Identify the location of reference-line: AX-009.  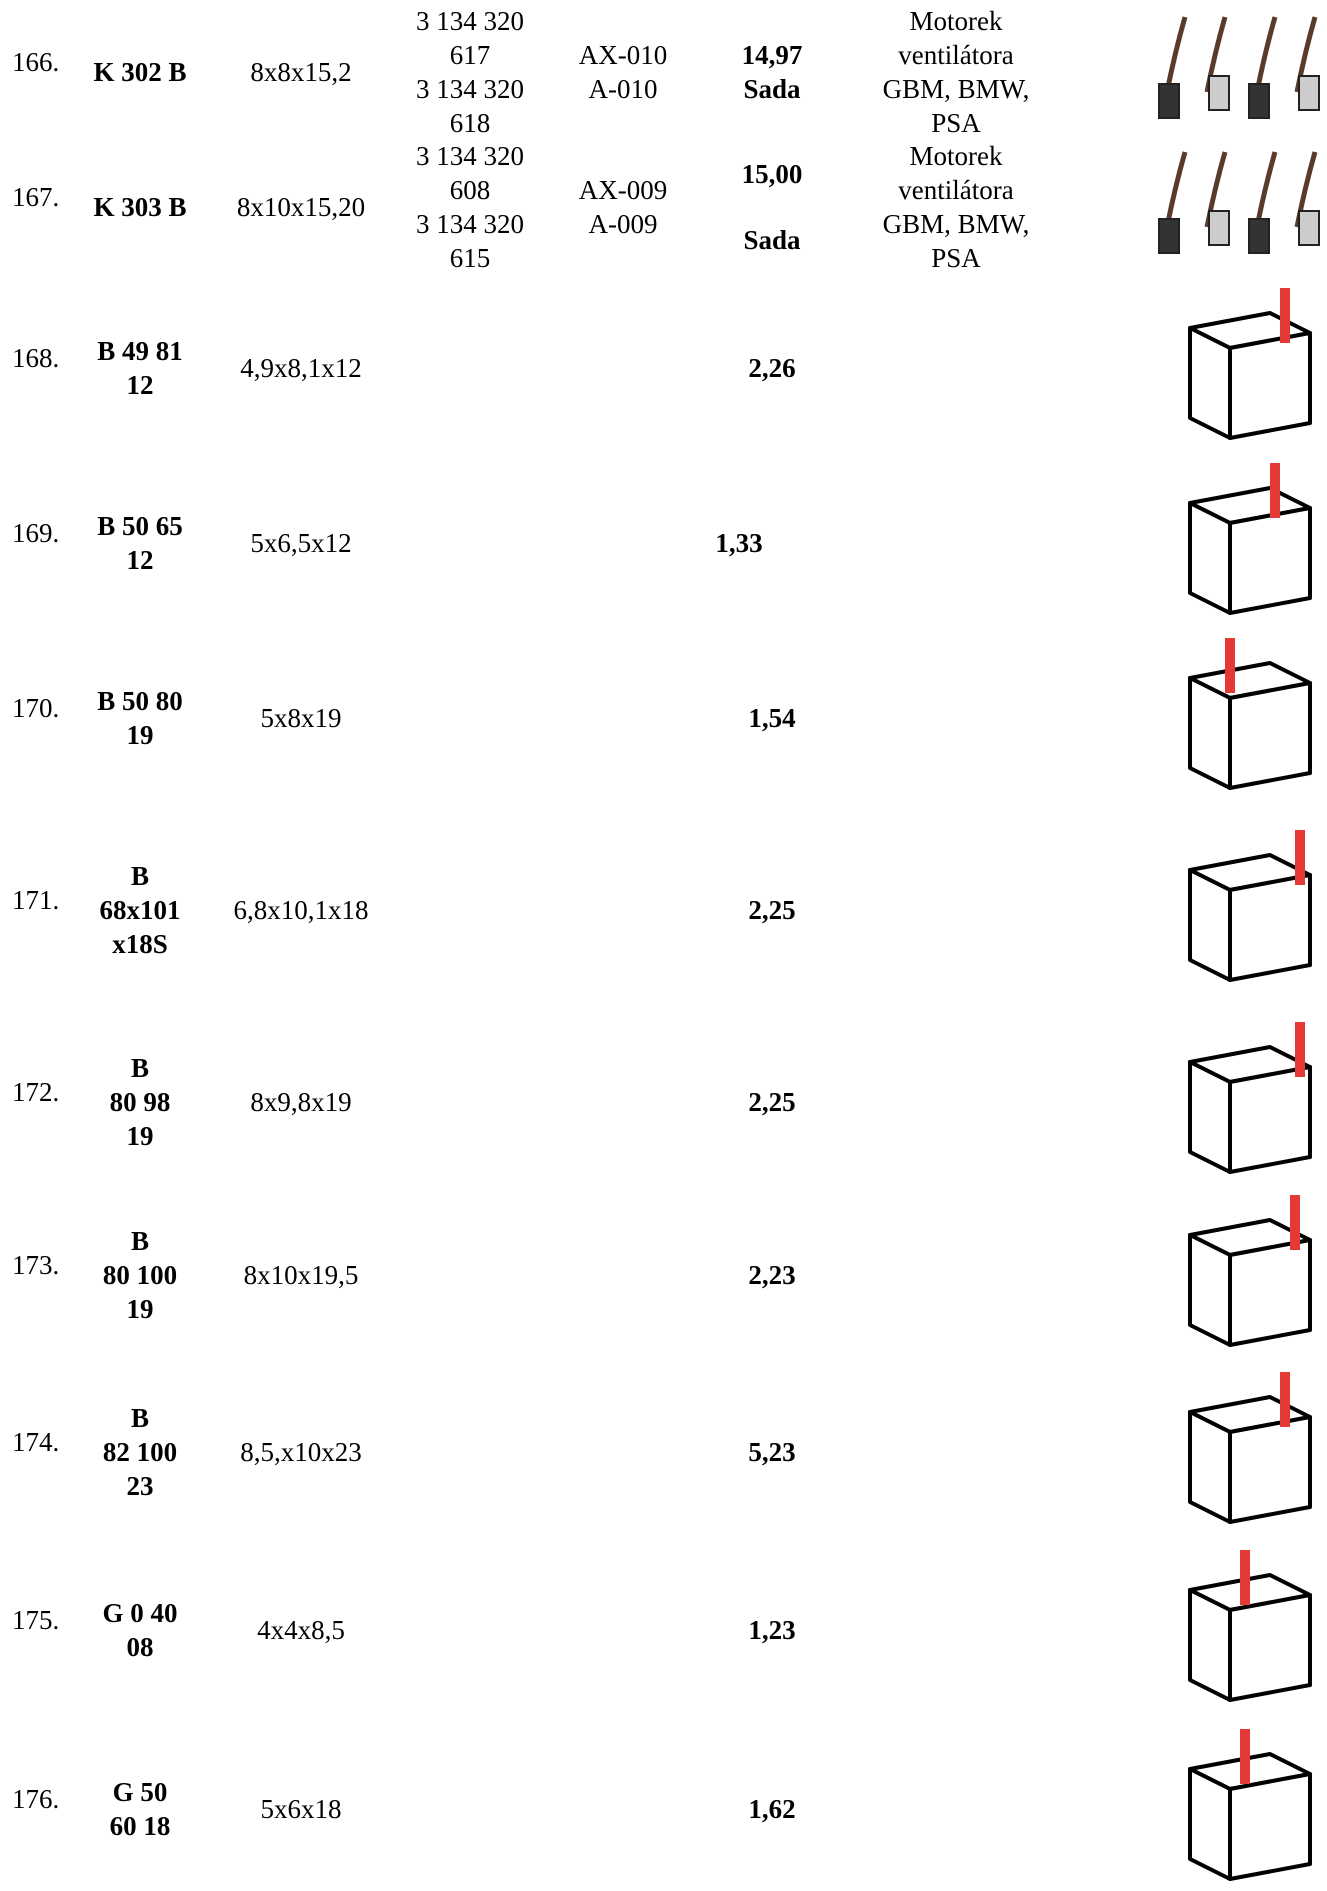
(623, 190).